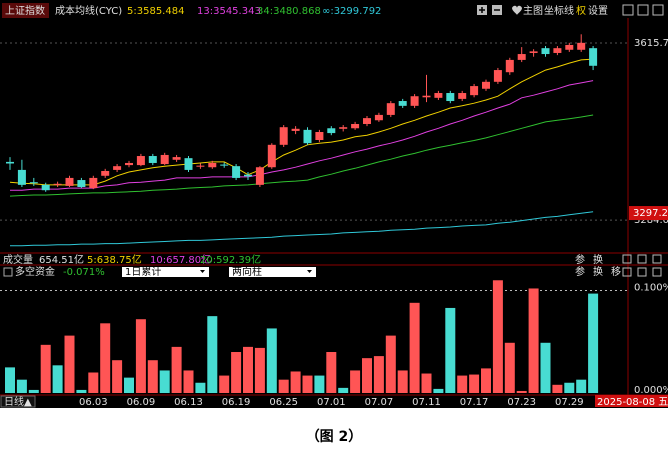  I want to click on symbol: 上证指数, so click(25, 10).